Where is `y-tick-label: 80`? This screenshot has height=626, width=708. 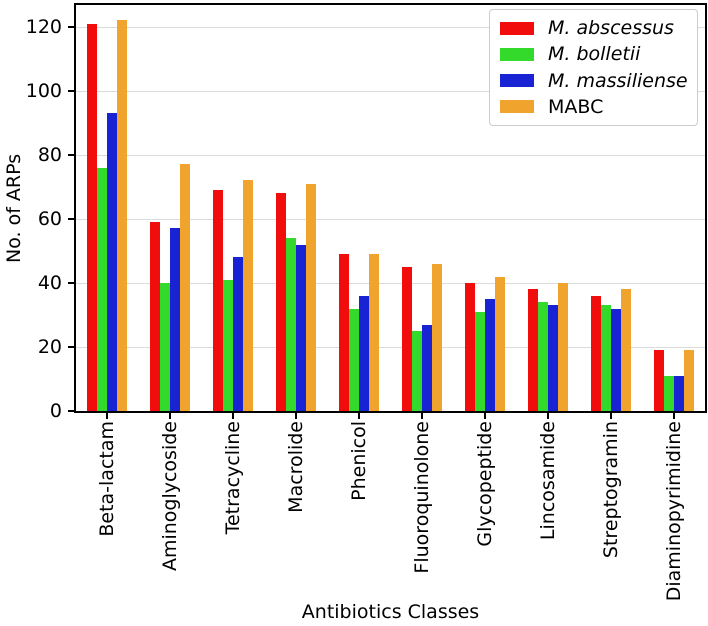
y-tick-label: 80 is located at coordinates (49, 154).